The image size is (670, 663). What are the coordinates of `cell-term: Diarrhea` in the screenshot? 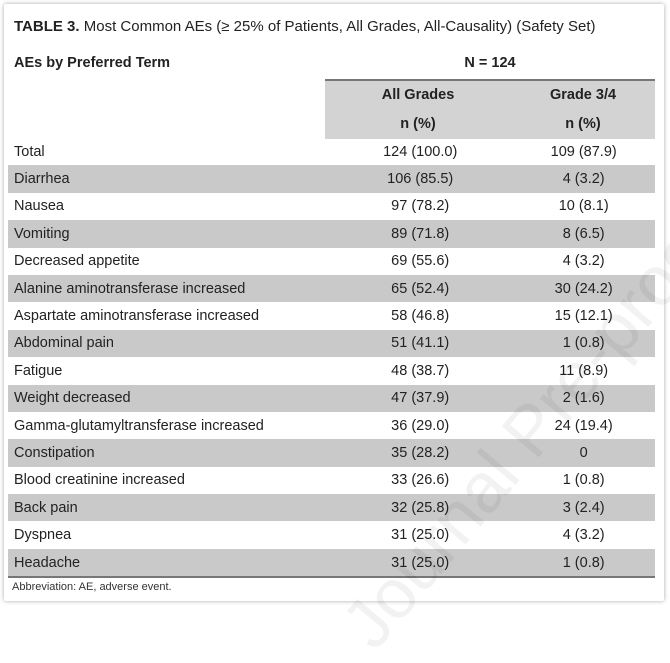 It's located at (42, 179).